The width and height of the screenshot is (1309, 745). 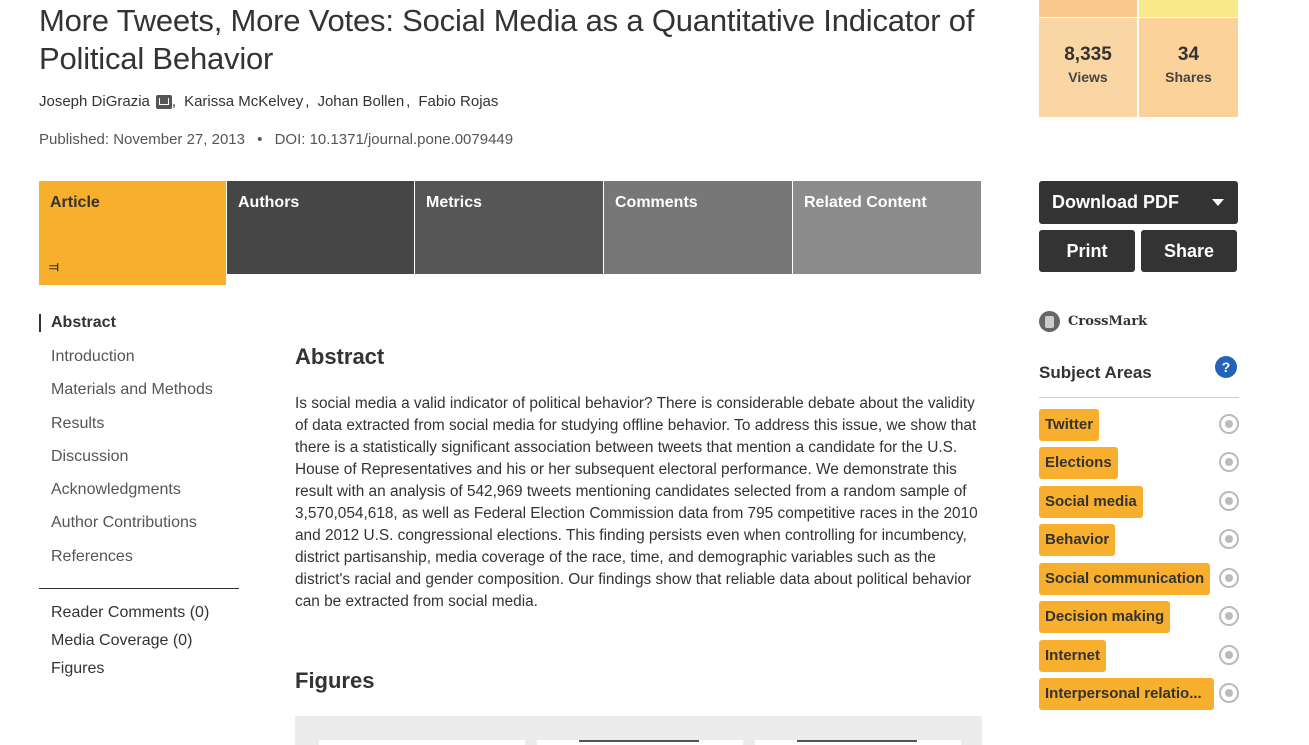 I want to click on nav-item-references: References, so click(x=92, y=556).